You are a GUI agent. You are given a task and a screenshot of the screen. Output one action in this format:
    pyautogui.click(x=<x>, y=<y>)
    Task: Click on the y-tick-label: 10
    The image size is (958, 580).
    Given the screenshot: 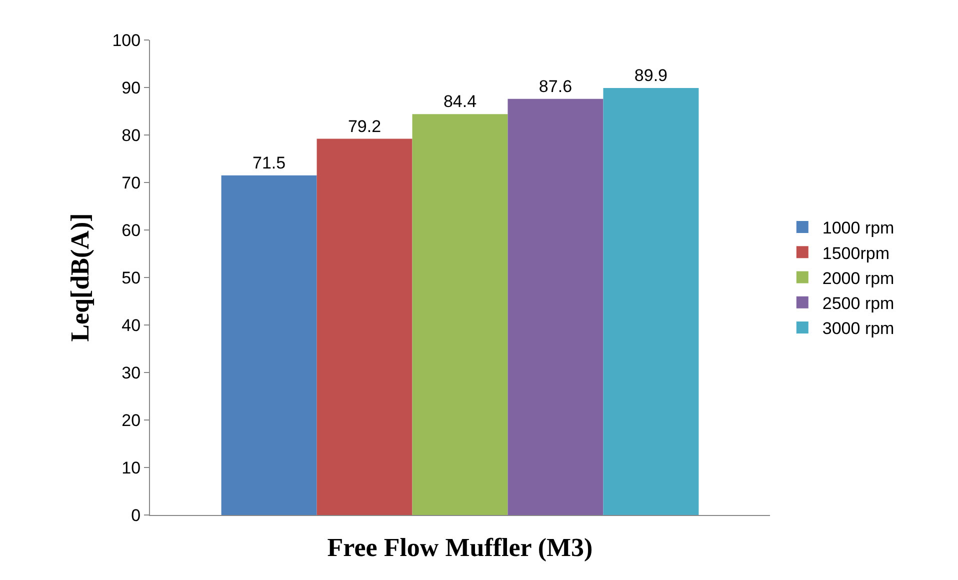 What is the action you would take?
    pyautogui.click(x=131, y=468)
    